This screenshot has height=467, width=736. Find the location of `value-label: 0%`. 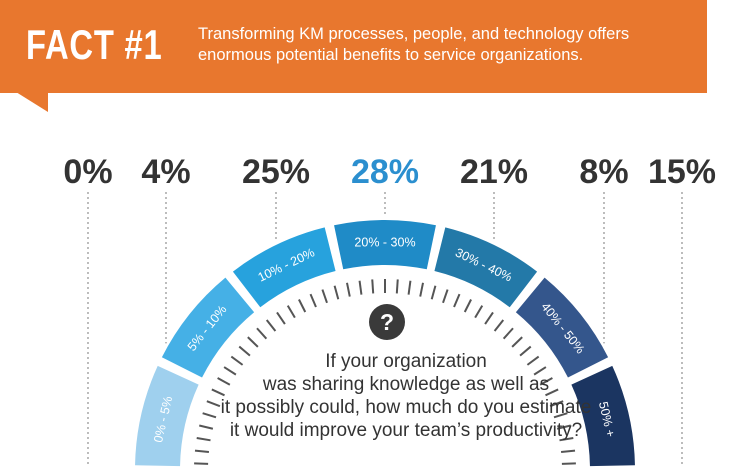

value-label: 0% is located at coordinates (87, 172).